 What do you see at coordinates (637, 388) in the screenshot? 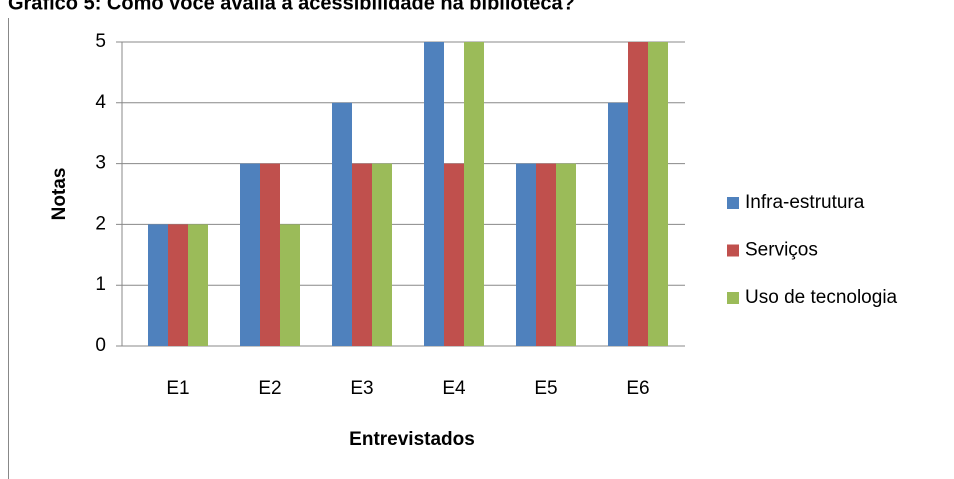
I see `x-tick-label: E6` at bounding box center [637, 388].